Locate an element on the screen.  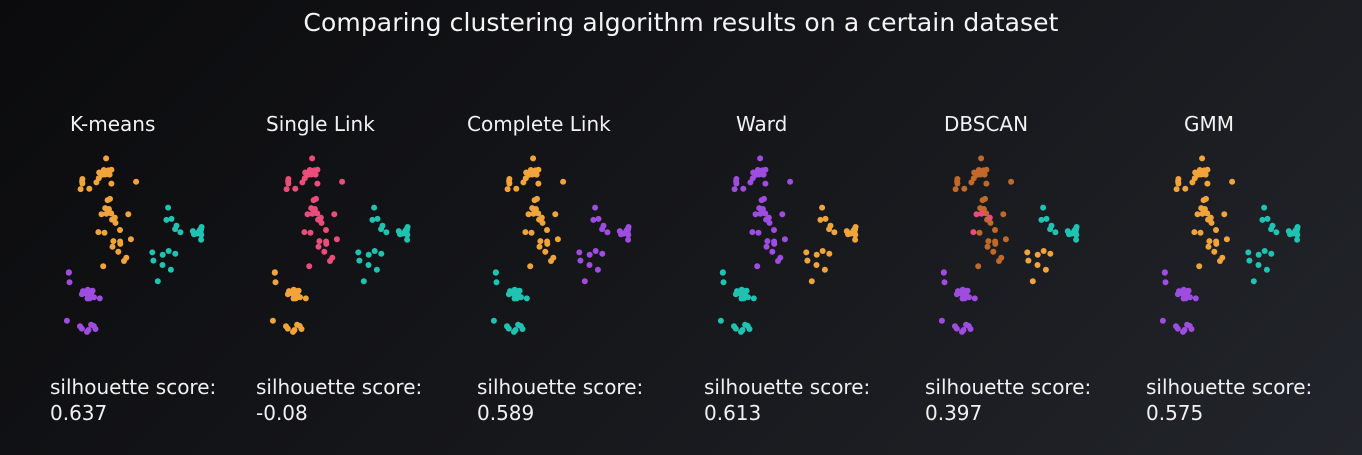
scatter-plot-dbscan is located at coordinates (1009, 245).